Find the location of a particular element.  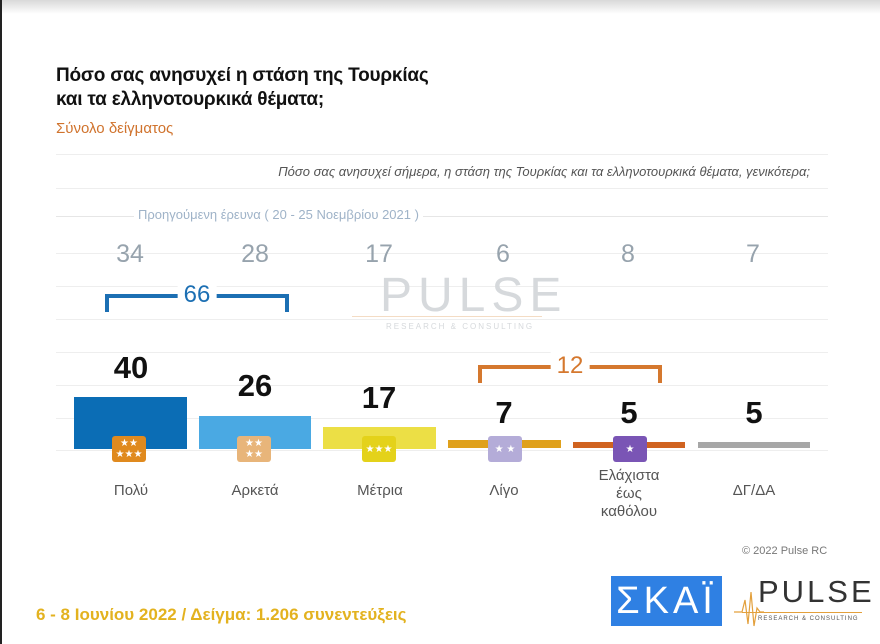

window-top-shadow is located at coordinates (440, 7).